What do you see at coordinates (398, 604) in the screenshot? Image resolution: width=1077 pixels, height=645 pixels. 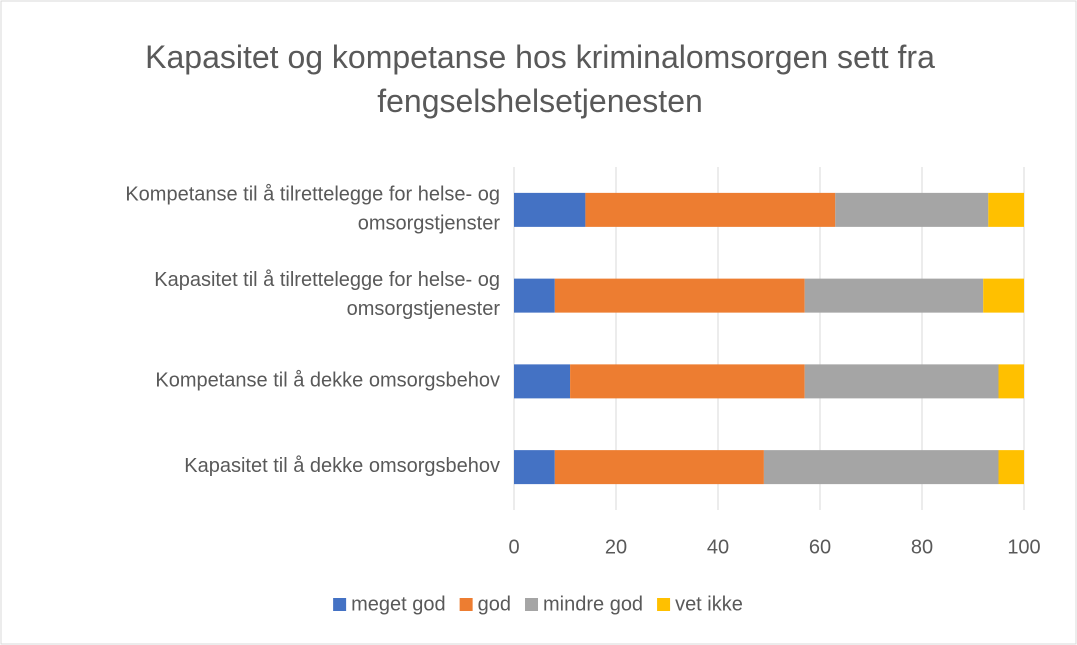 I see `legend-label: meget god` at bounding box center [398, 604].